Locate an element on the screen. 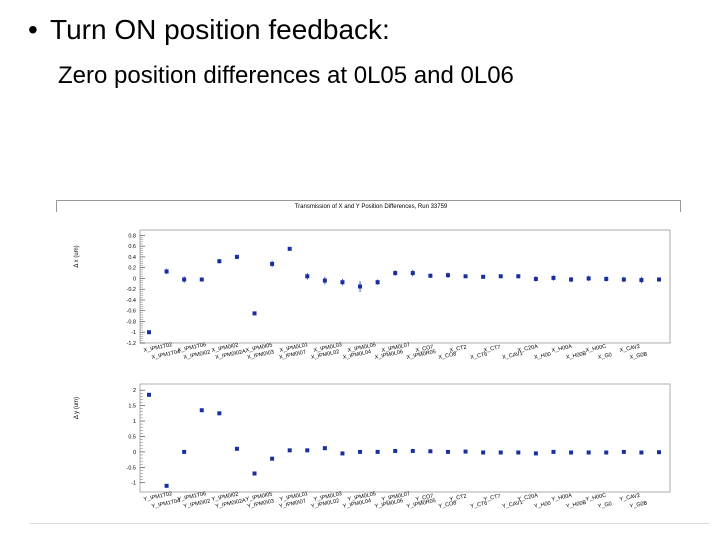  x-tick-label-x: X_H00B is located at coordinates (577, 356).